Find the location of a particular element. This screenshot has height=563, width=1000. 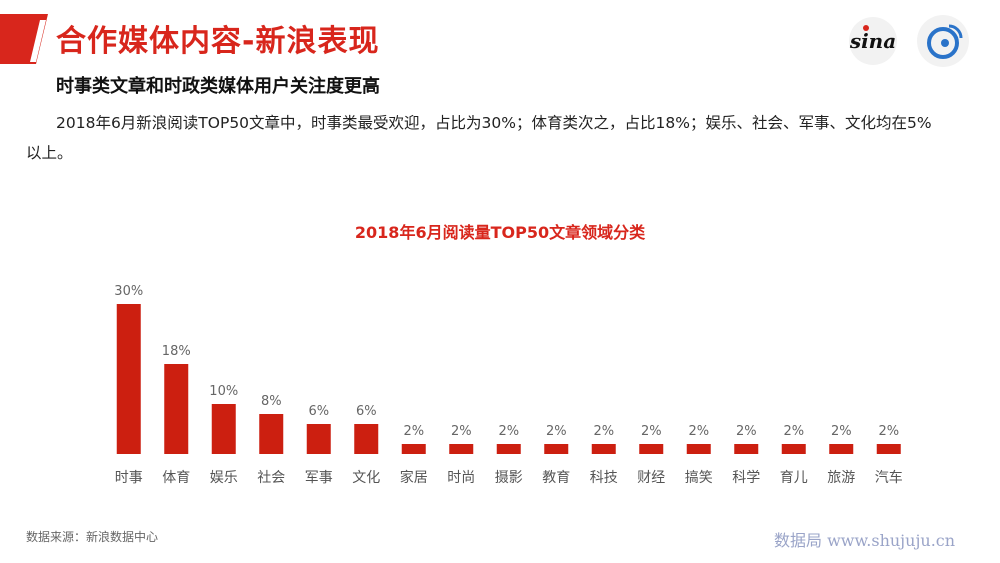

category-label: 时事 is located at coordinates (129, 478).